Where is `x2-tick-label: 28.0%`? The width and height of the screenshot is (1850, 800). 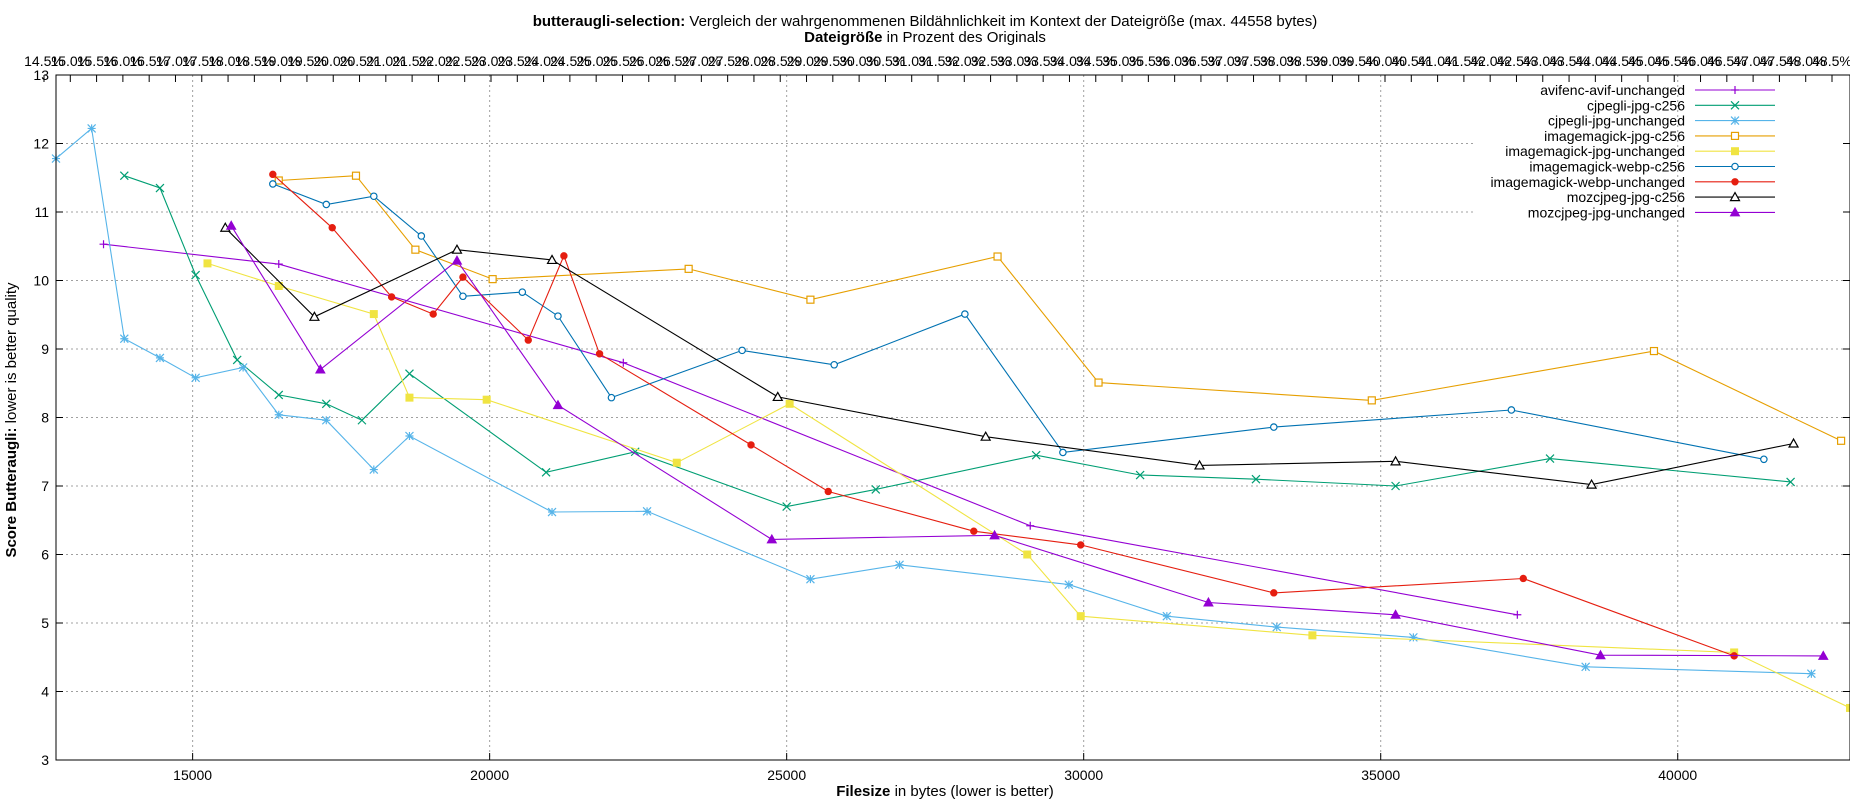
x2-tick-label: 28.0% is located at coordinates (754, 61).